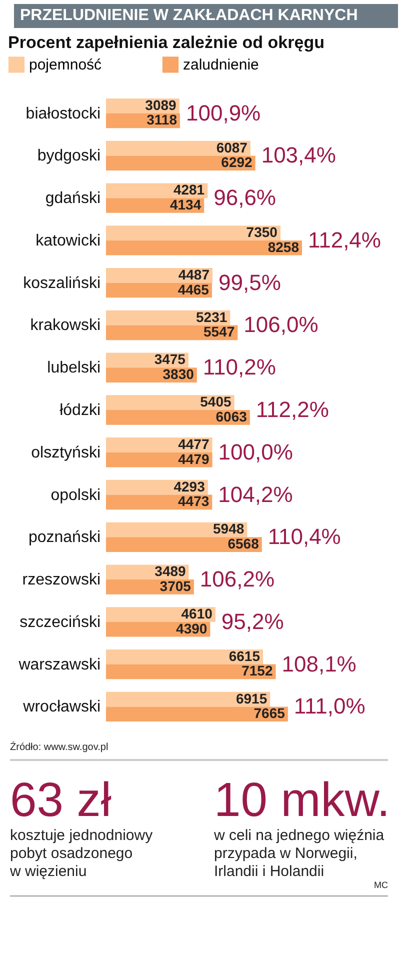 The width and height of the screenshot is (406, 976). What do you see at coordinates (252, 621) in the screenshot?
I see `annotation: 95,2%` at bounding box center [252, 621].